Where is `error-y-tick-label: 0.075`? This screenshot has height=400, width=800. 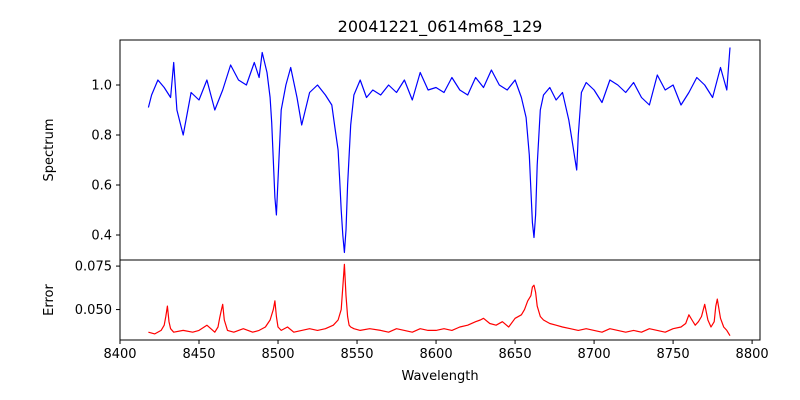 error-y-tick-label: 0.075 is located at coordinates (93, 267).